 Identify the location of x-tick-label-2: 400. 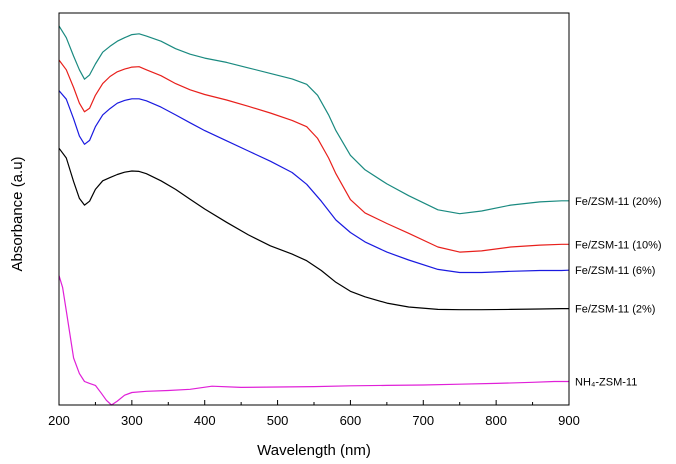
(205, 420).